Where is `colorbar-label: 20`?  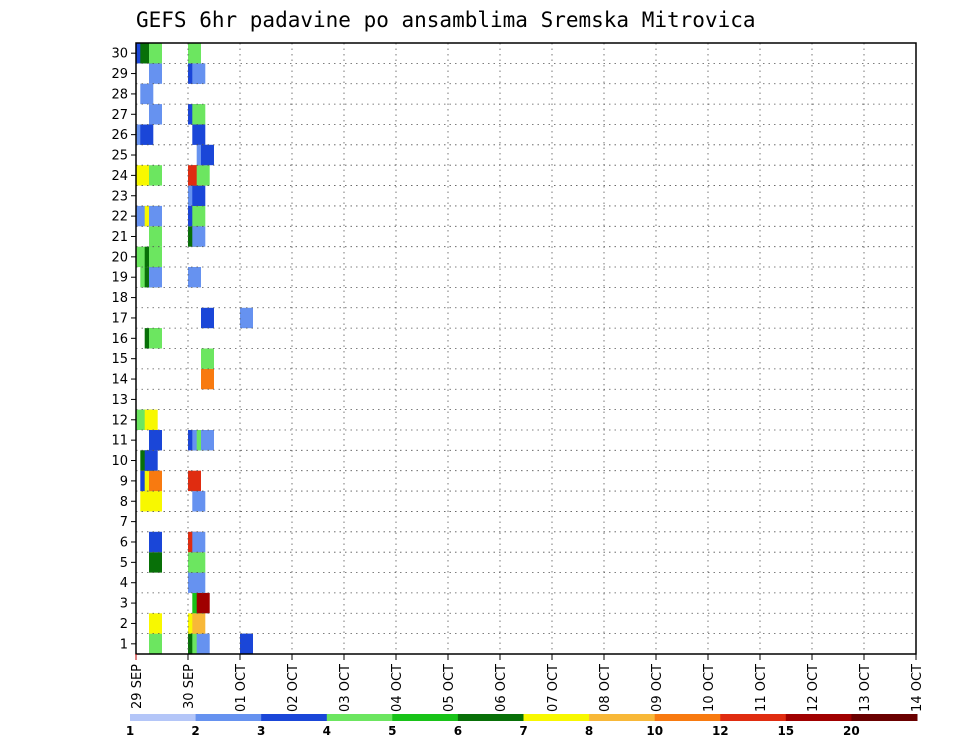 colorbar-label: 20 is located at coordinates (851, 731).